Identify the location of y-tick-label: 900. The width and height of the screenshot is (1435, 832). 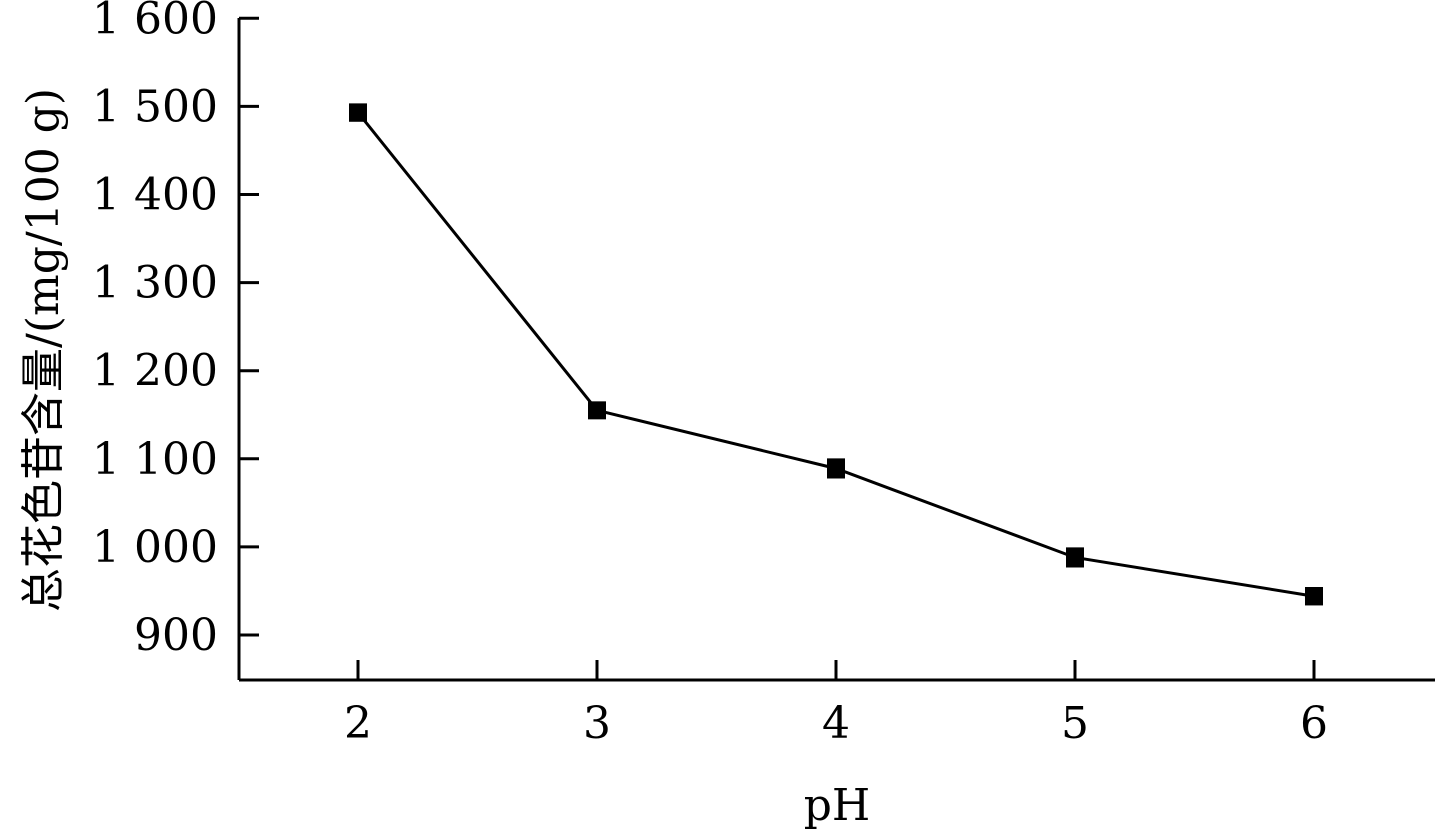
(176, 635).